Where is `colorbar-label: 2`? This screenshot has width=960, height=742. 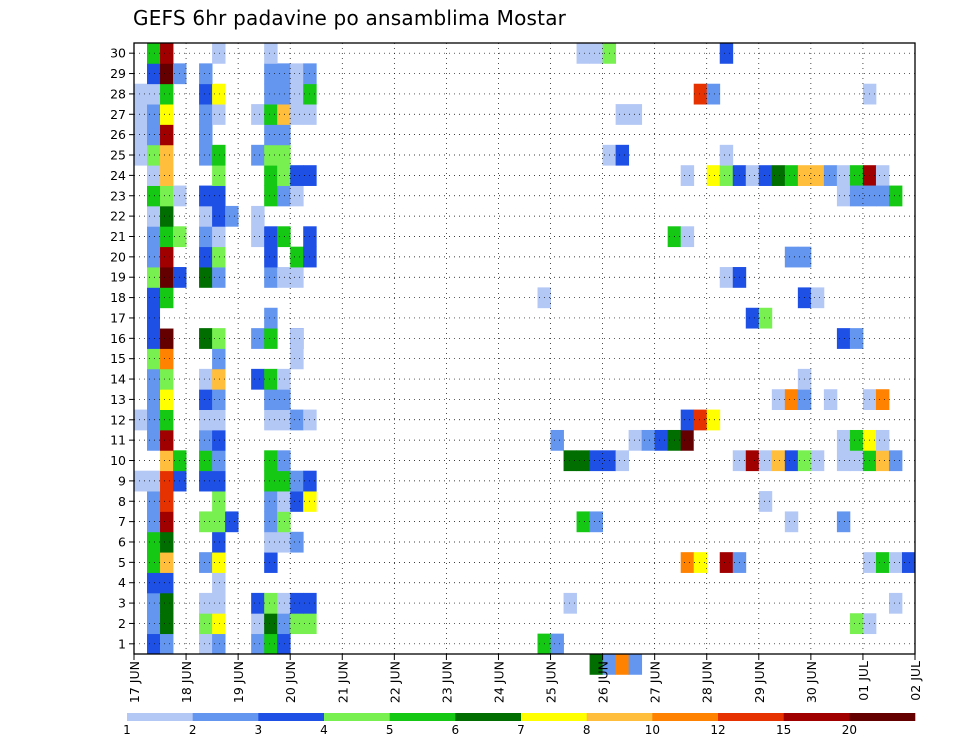
colorbar-label: 2 is located at coordinates (193, 730).